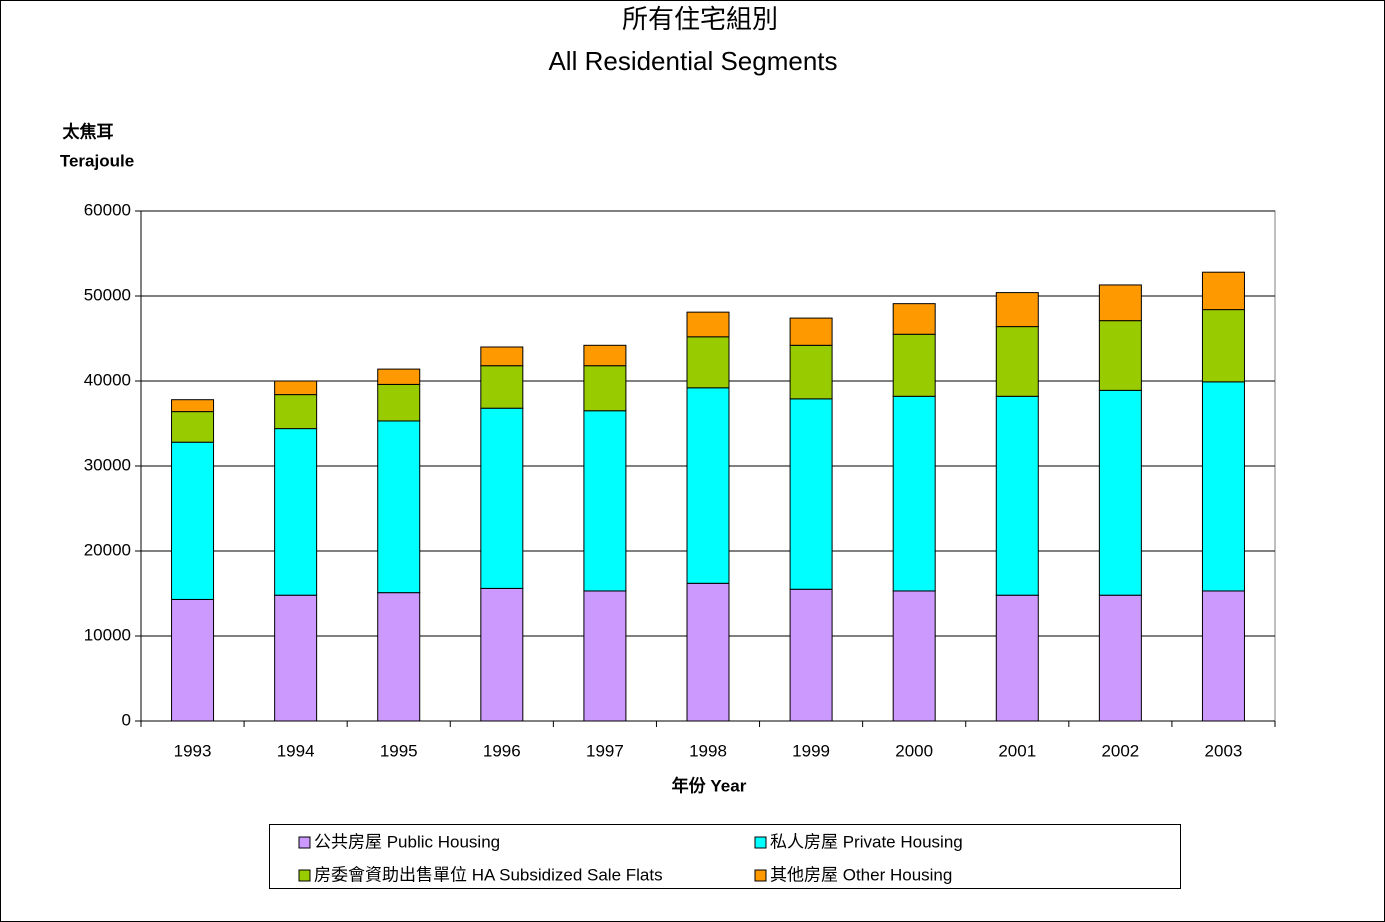  I want to click on legend-label: 公共房屋 Public Housing, so click(407, 841).